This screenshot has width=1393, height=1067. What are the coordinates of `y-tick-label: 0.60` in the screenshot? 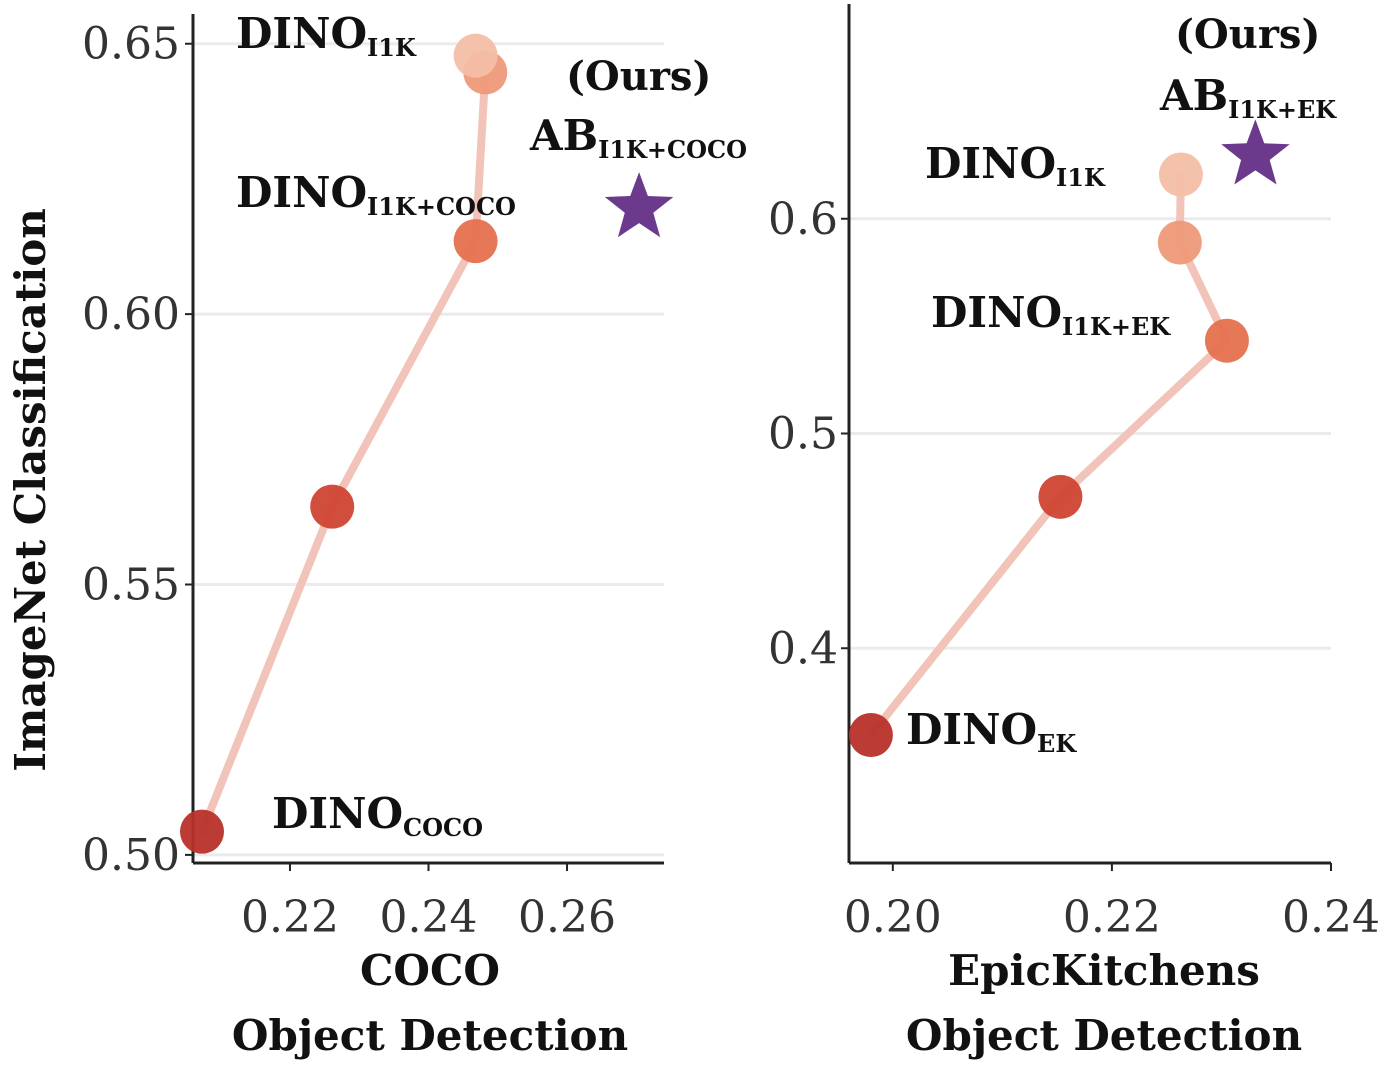 It's located at (131, 314).